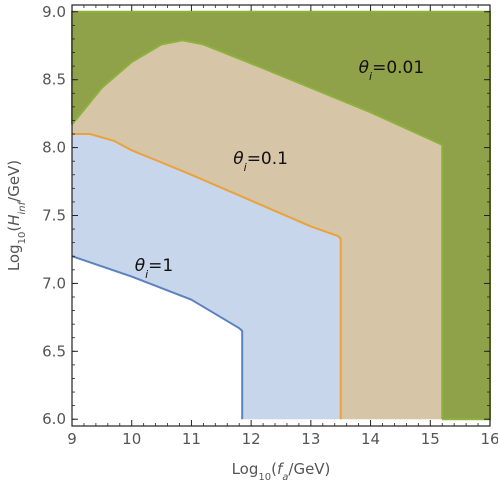 The width and height of the screenshot is (498, 493). What do you see at coordinates (260, 161) in the screenshot?
I see `label-theta-i-0-1: θi=0.1` at bounding box center [260, 161].